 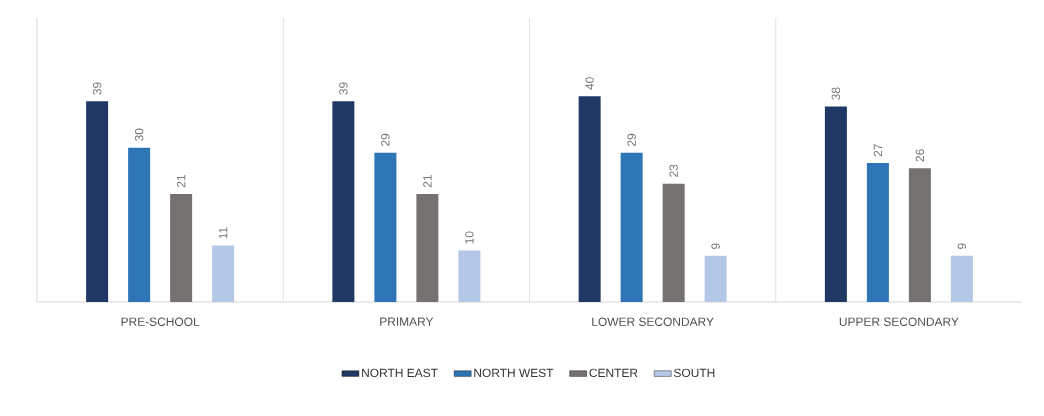 What do you see at coordinates (653, 321) in the screenshot?
I see `x-tick-label: LOWER SECONDARY` at bounding box center [653, 321].